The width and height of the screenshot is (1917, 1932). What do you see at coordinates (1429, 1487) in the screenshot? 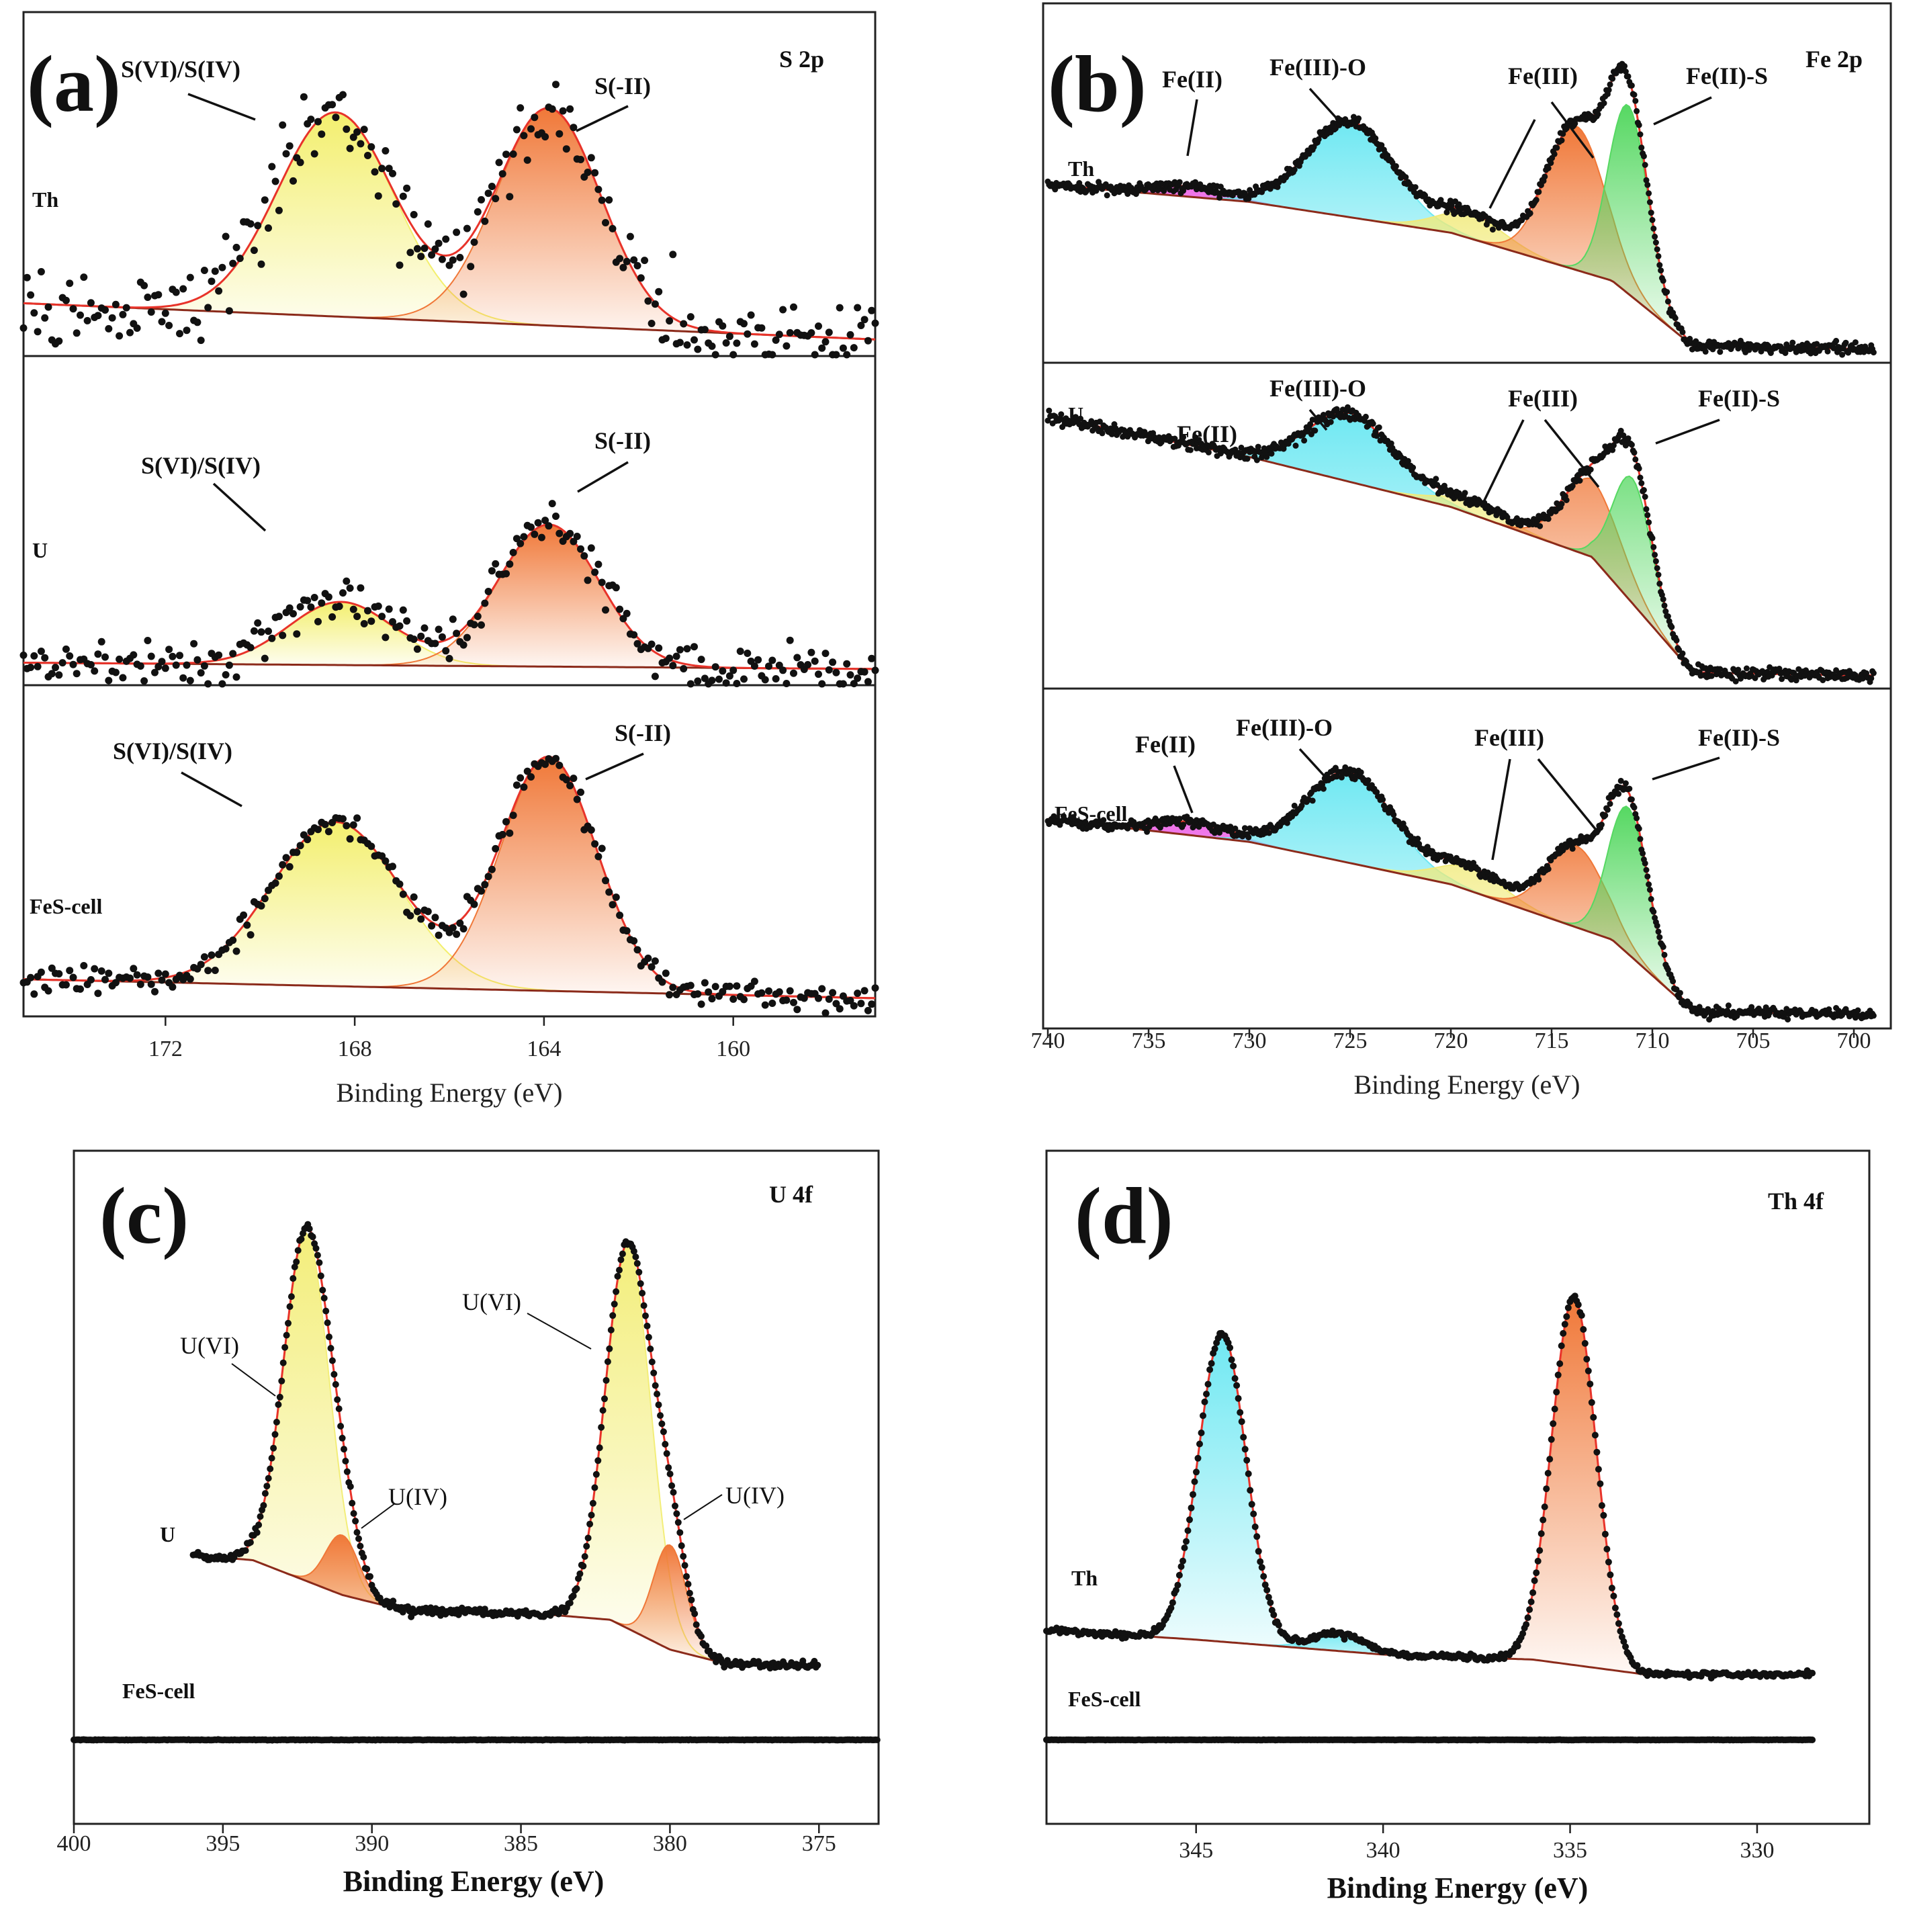
I see `panel-d-row-0-data-points` at bounding box center [1429, 1487].